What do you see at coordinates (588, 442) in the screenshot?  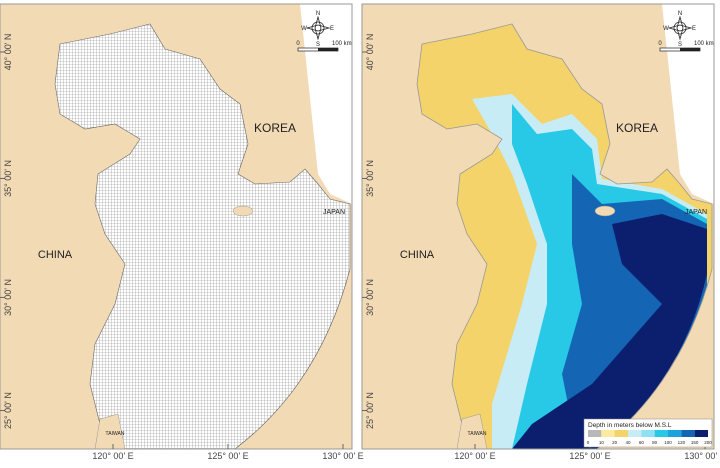 I see `legend-label: 0` at bounding box center [588, 442].